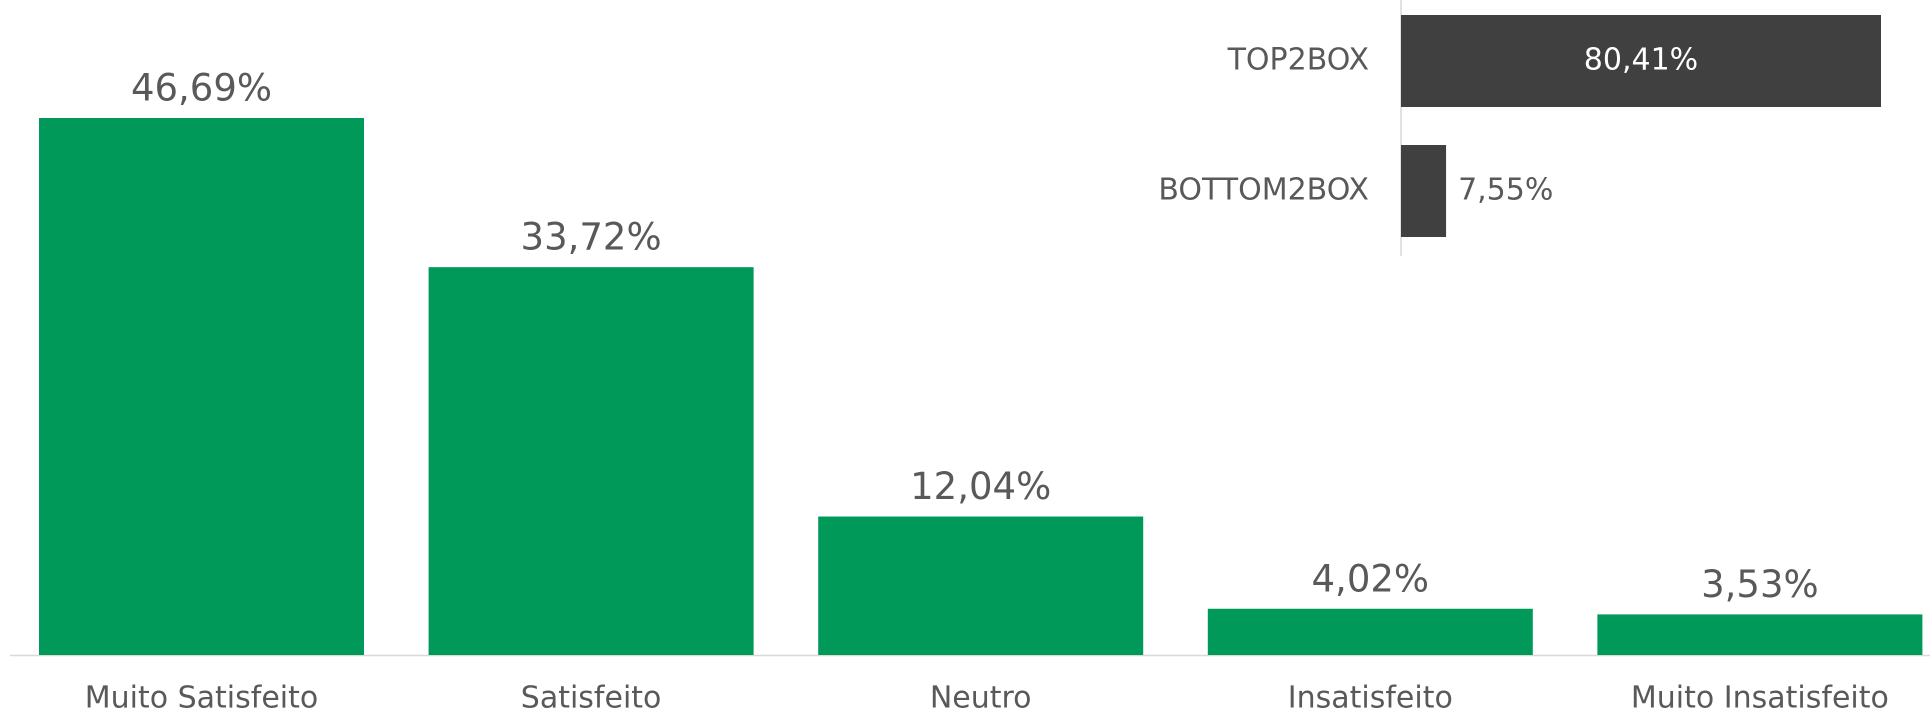 The height and width of the screenshot is (715, 1930). I want to click on value-label: 33,72%, so click(591, 237).